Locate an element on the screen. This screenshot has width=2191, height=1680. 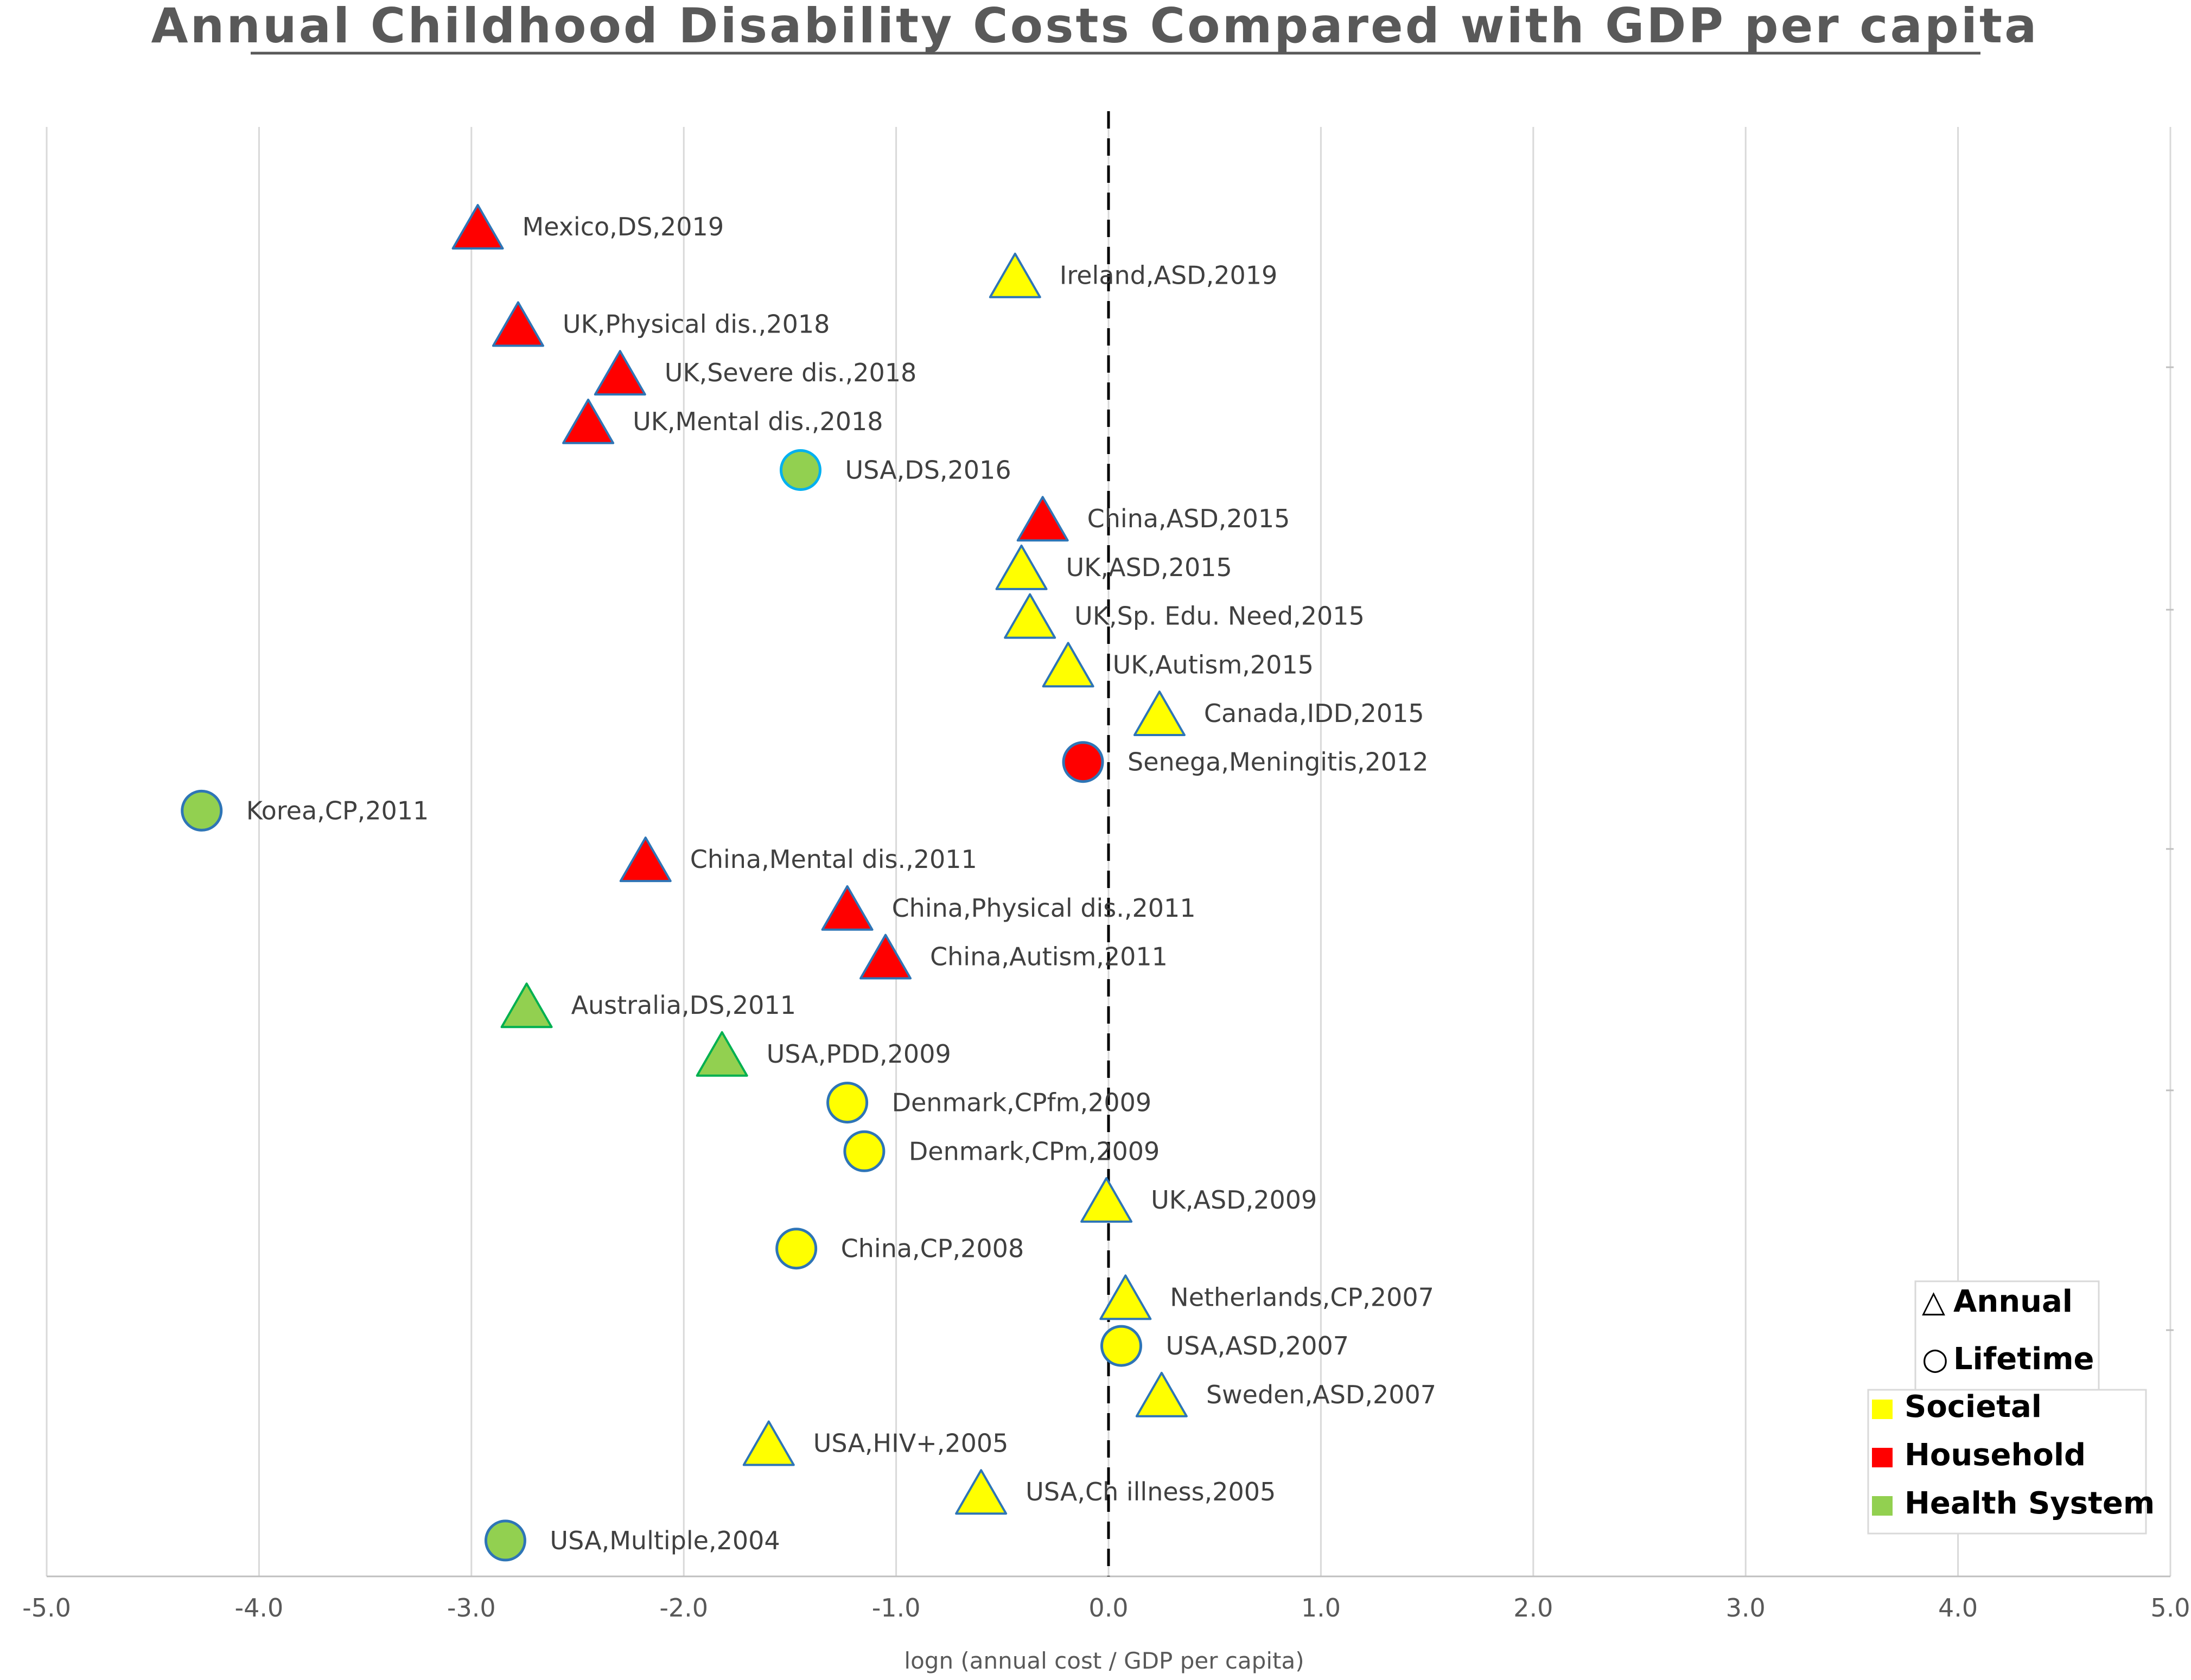
point-mexico-ds-2019-triangle is located at coordinates (477, 227).